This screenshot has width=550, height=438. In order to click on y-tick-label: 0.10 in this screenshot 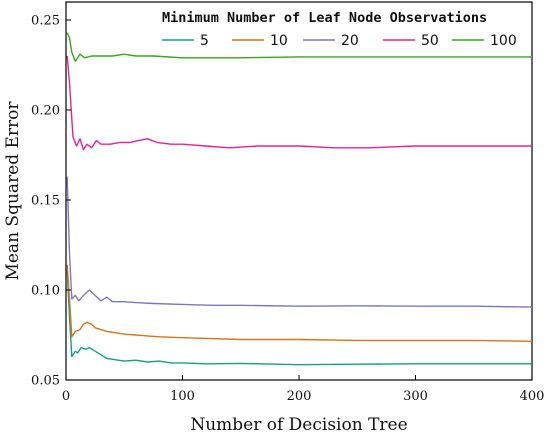, I will do `click(45, 291)`.